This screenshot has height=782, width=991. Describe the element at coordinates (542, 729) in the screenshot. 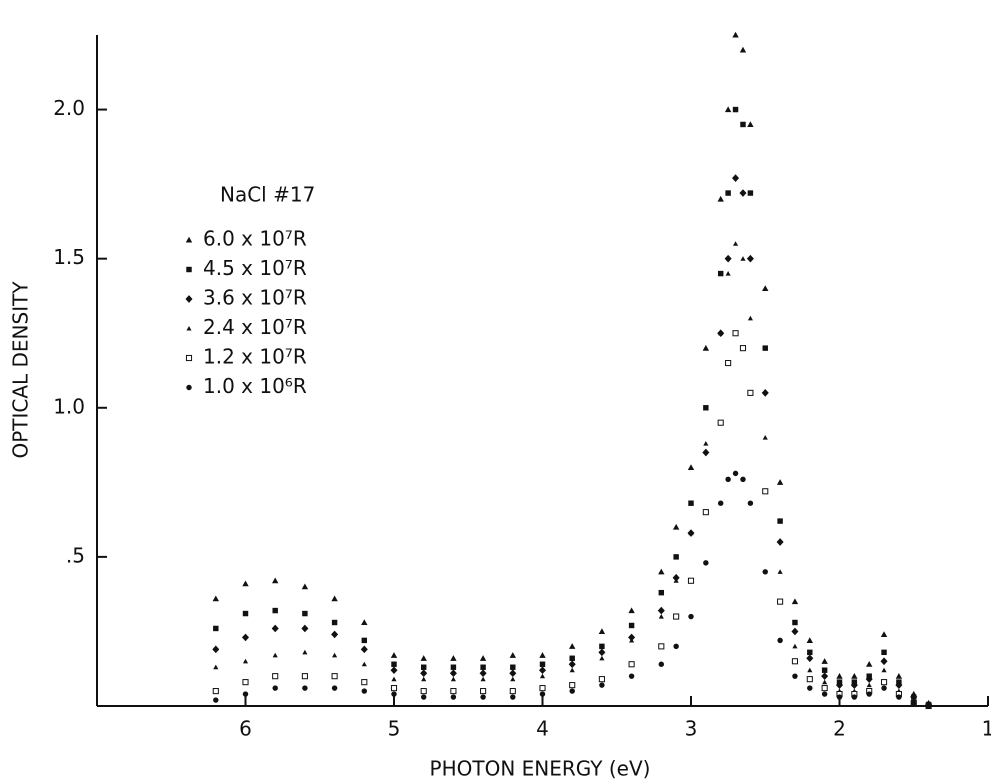

I see `x-tick-label: 4` at that location.